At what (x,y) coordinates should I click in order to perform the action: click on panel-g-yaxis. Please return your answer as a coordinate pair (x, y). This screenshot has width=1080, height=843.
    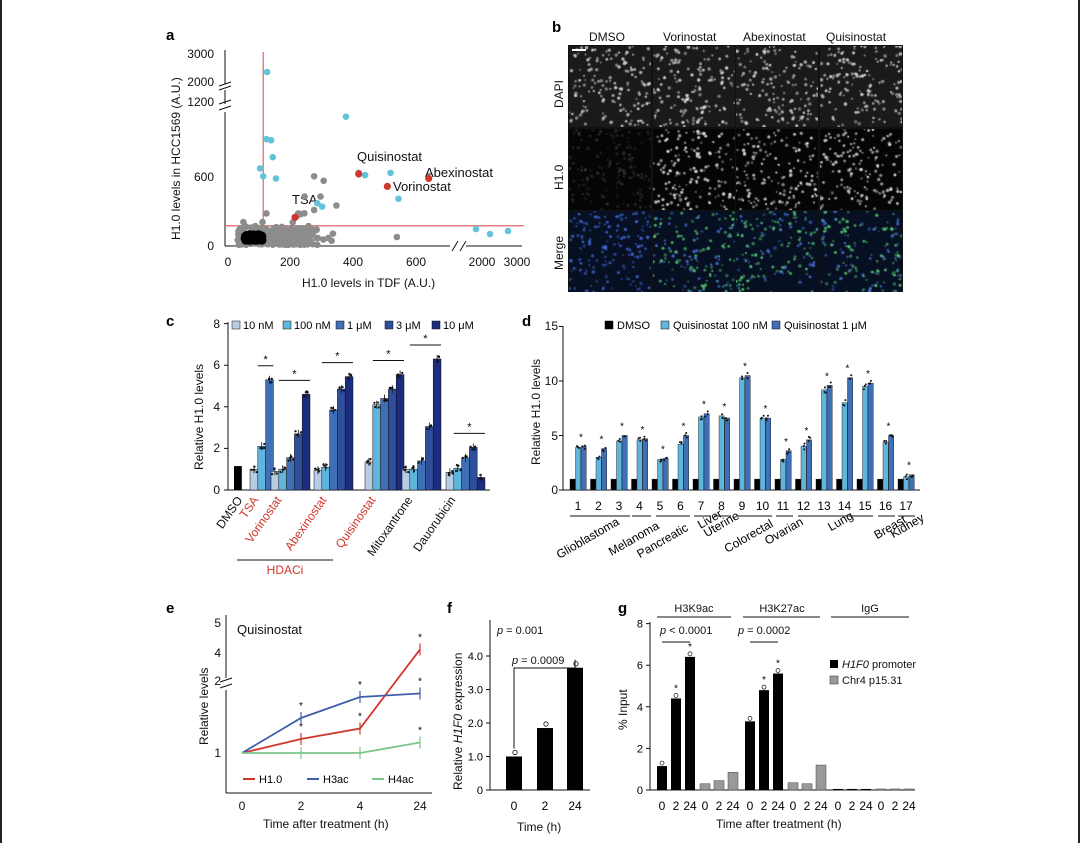
    Looking at the image, I should click on (648, 706).